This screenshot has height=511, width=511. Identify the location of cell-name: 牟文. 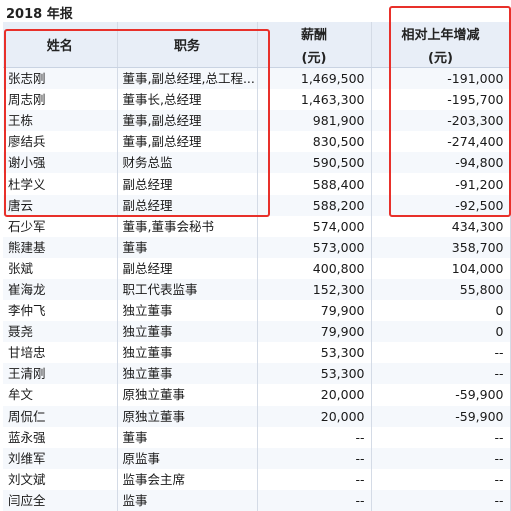
(60, 395).